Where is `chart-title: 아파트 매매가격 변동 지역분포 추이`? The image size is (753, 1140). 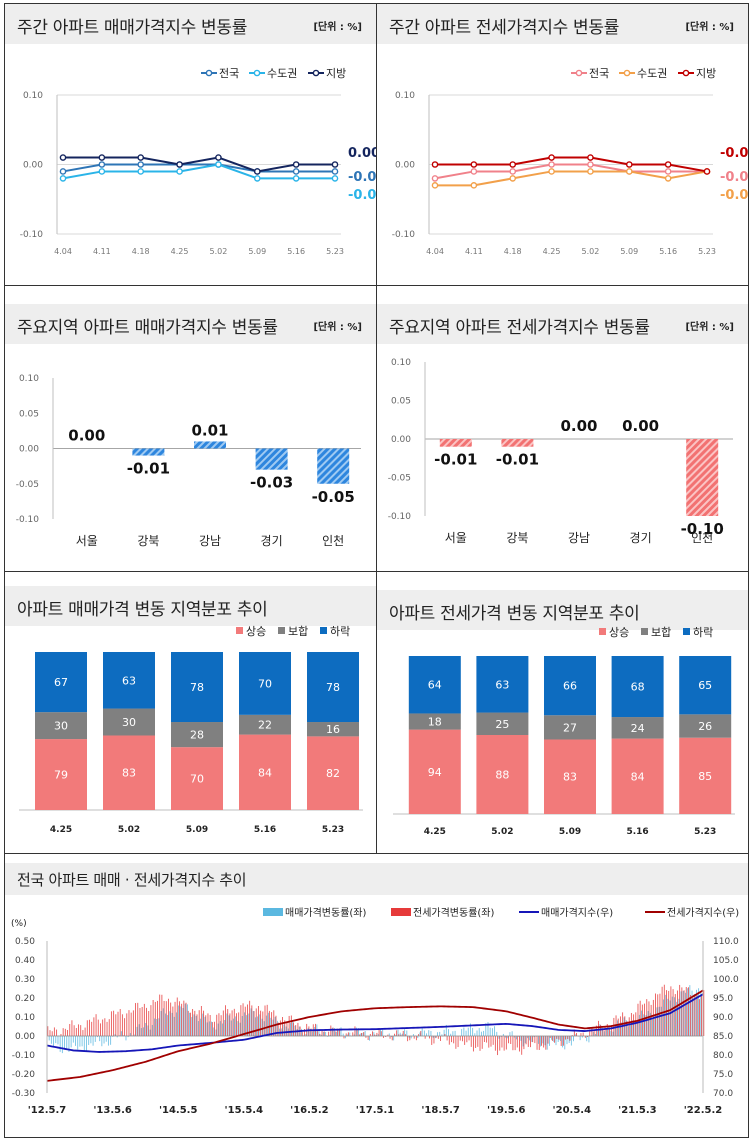
chart-title: 아파트 매매가격 변동 지역분포 추이 is located at coordinates (142, 610).